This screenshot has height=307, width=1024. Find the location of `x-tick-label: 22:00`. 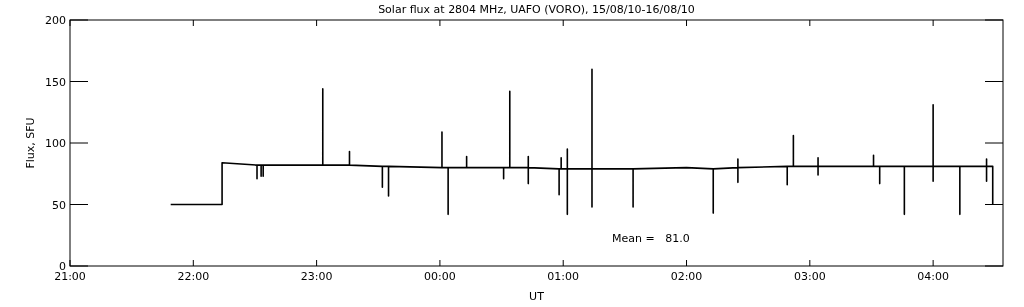

x-tick-label: 22:00 is located at coordinates (193, 276).